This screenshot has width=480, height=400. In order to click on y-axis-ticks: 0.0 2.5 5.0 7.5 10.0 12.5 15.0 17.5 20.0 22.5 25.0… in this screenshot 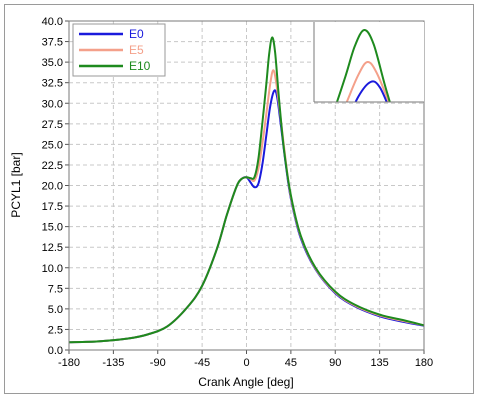, I will do `click(55, 186)`.